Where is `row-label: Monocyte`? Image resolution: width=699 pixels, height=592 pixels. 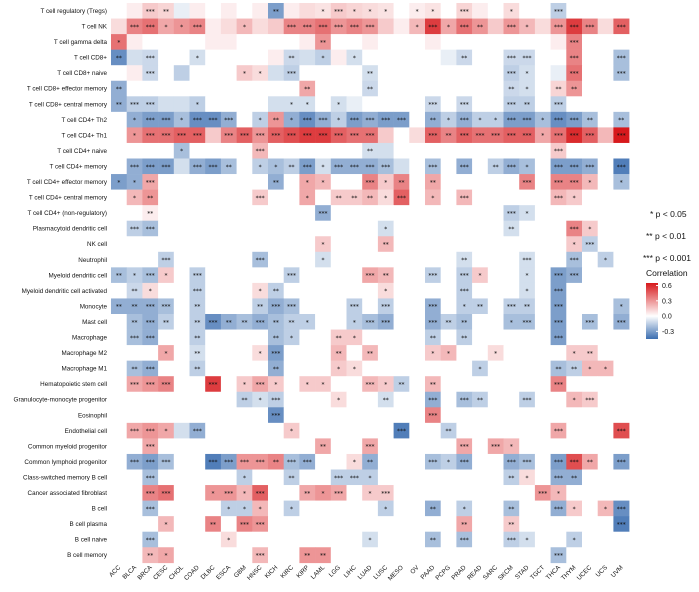 row-label: Monocyte is located at coordinates (94, 306).